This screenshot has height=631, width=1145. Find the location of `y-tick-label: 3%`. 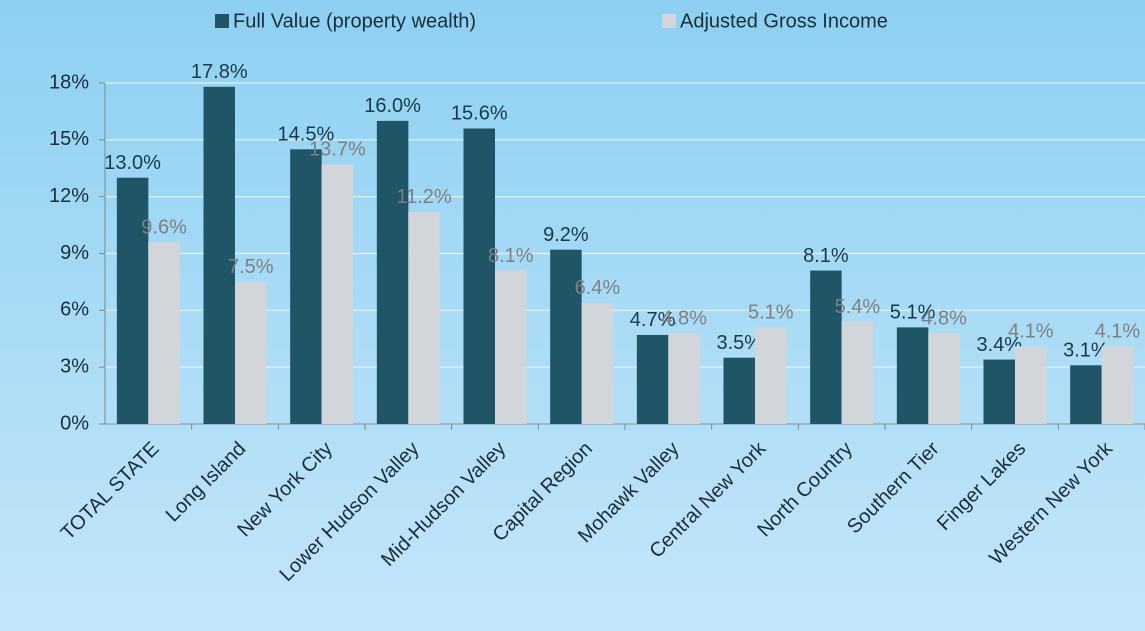

y-tick-label: 3% is located at coordinates (74, 366).